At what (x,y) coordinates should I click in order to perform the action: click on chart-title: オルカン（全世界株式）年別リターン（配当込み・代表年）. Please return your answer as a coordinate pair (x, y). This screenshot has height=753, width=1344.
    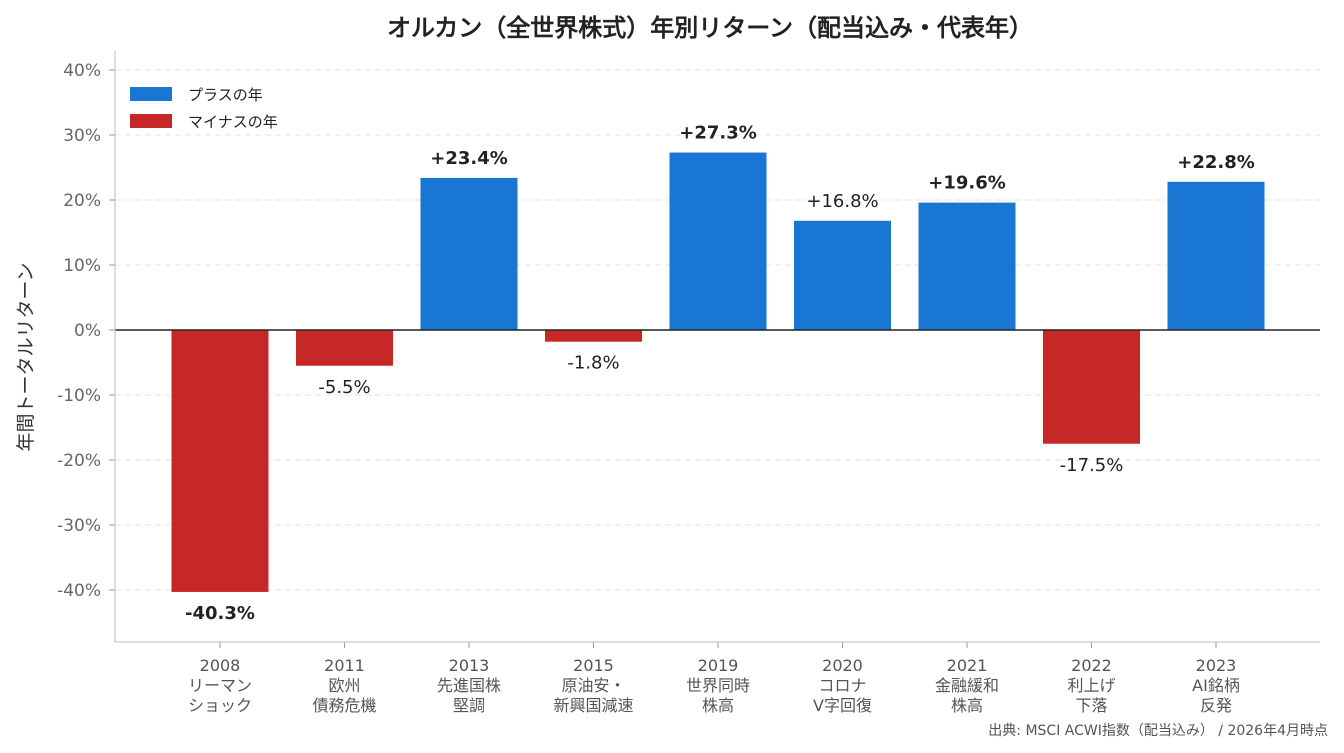
    Looking at the image, I should click on (710, 28).